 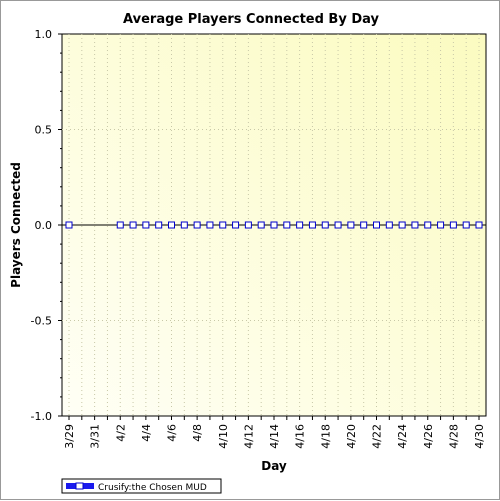 I want to click on x-tick-label: 4/30, so click(x=479, y=436).